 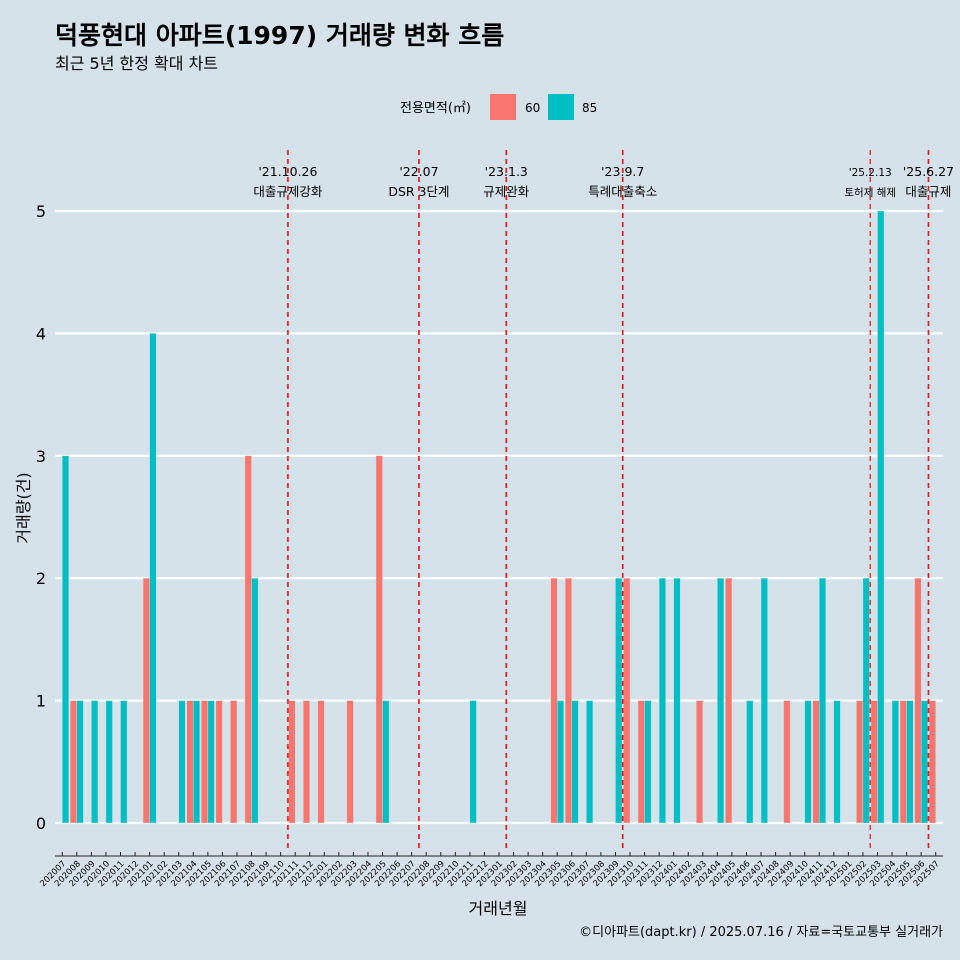 What do you see at coordinates (41, 456) in the screenshot?
I see `y-tick-label: 3` at bounding box center [41, 456].